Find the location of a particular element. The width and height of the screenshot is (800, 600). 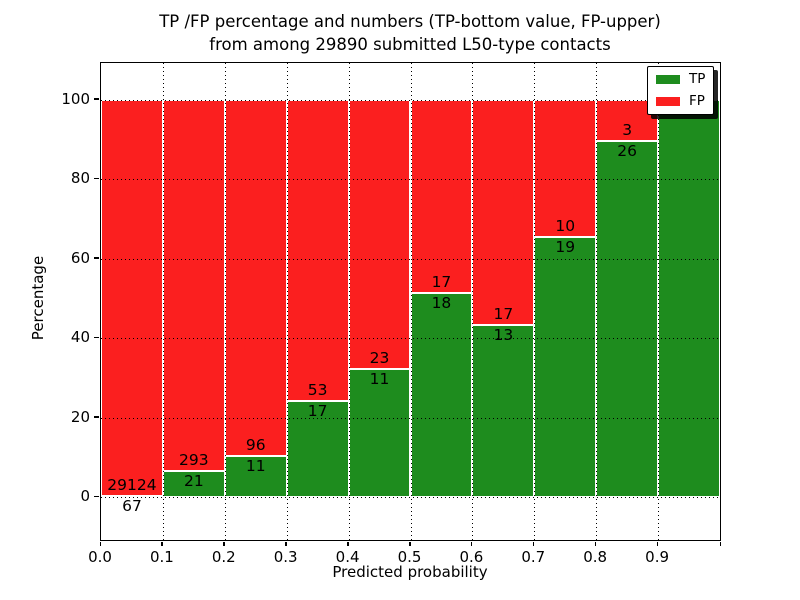

y-tick-label: 20 is located at coordinates (80, 416).